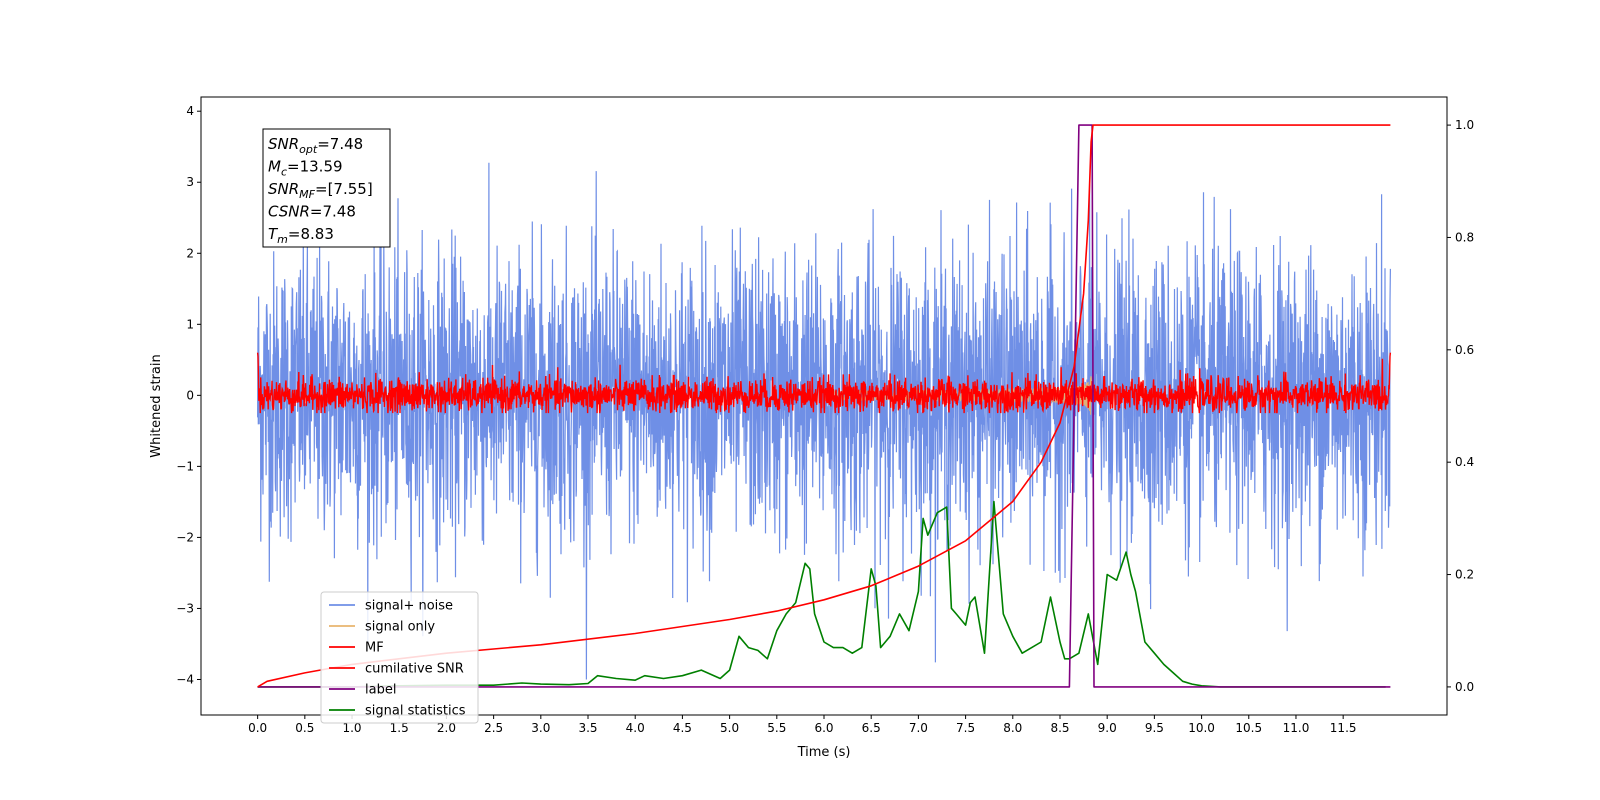  I want to click on y-tick-label: 4, so click(190, 111).